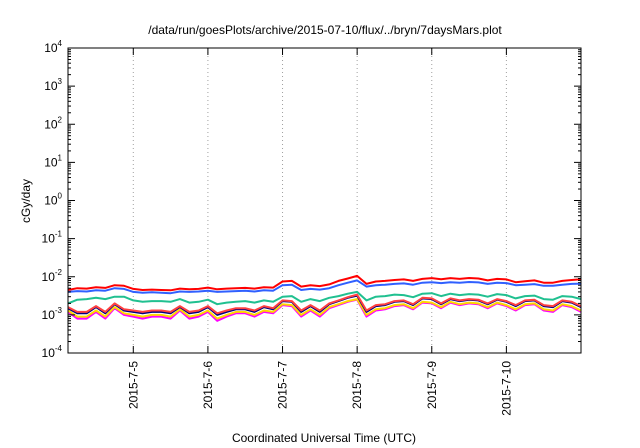 This screenshot has width=640, height=448. Describe the element at coordinates (357, 385) in the screenshot. I see `x-tick-label: 2015-7-8` at that location.